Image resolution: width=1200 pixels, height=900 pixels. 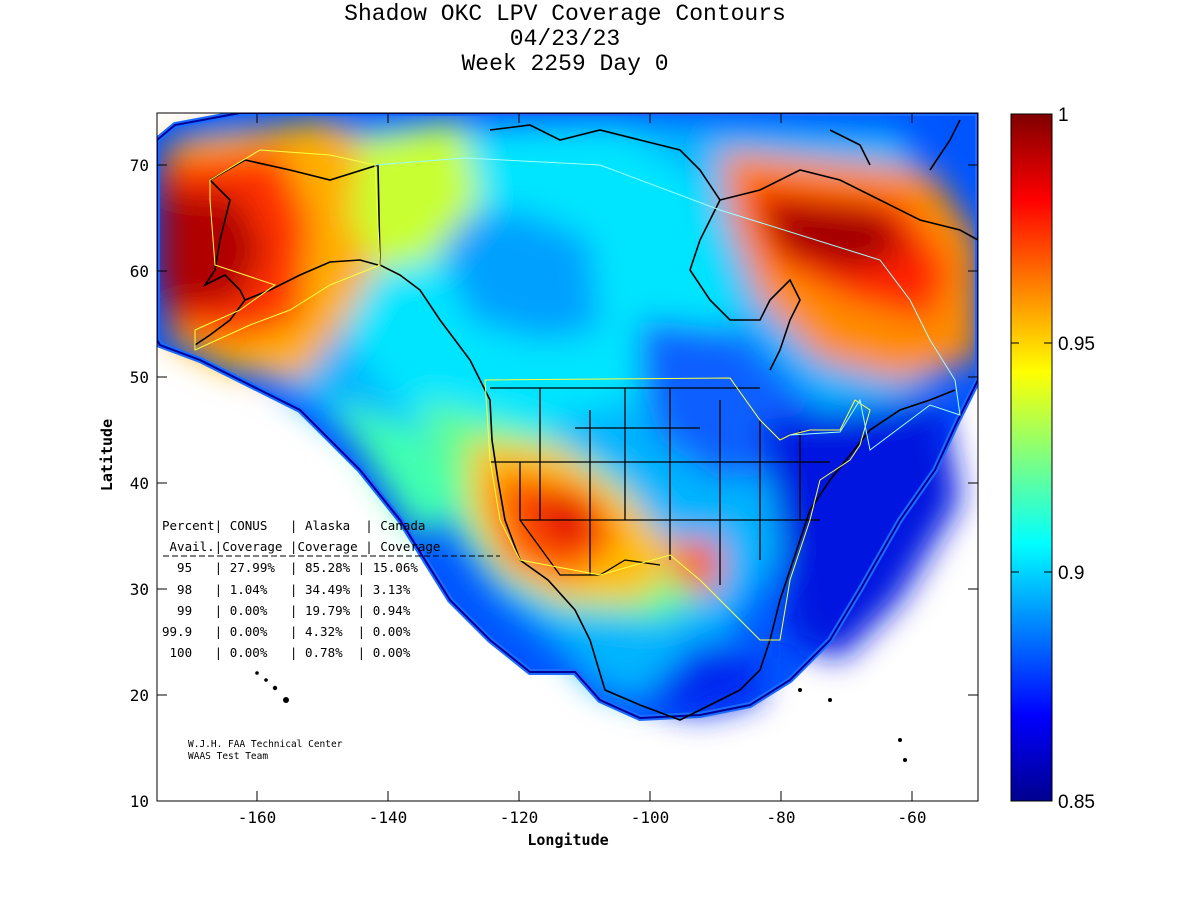 I want to click on y-axis-title: Latitude, so click(x=107, y=455).